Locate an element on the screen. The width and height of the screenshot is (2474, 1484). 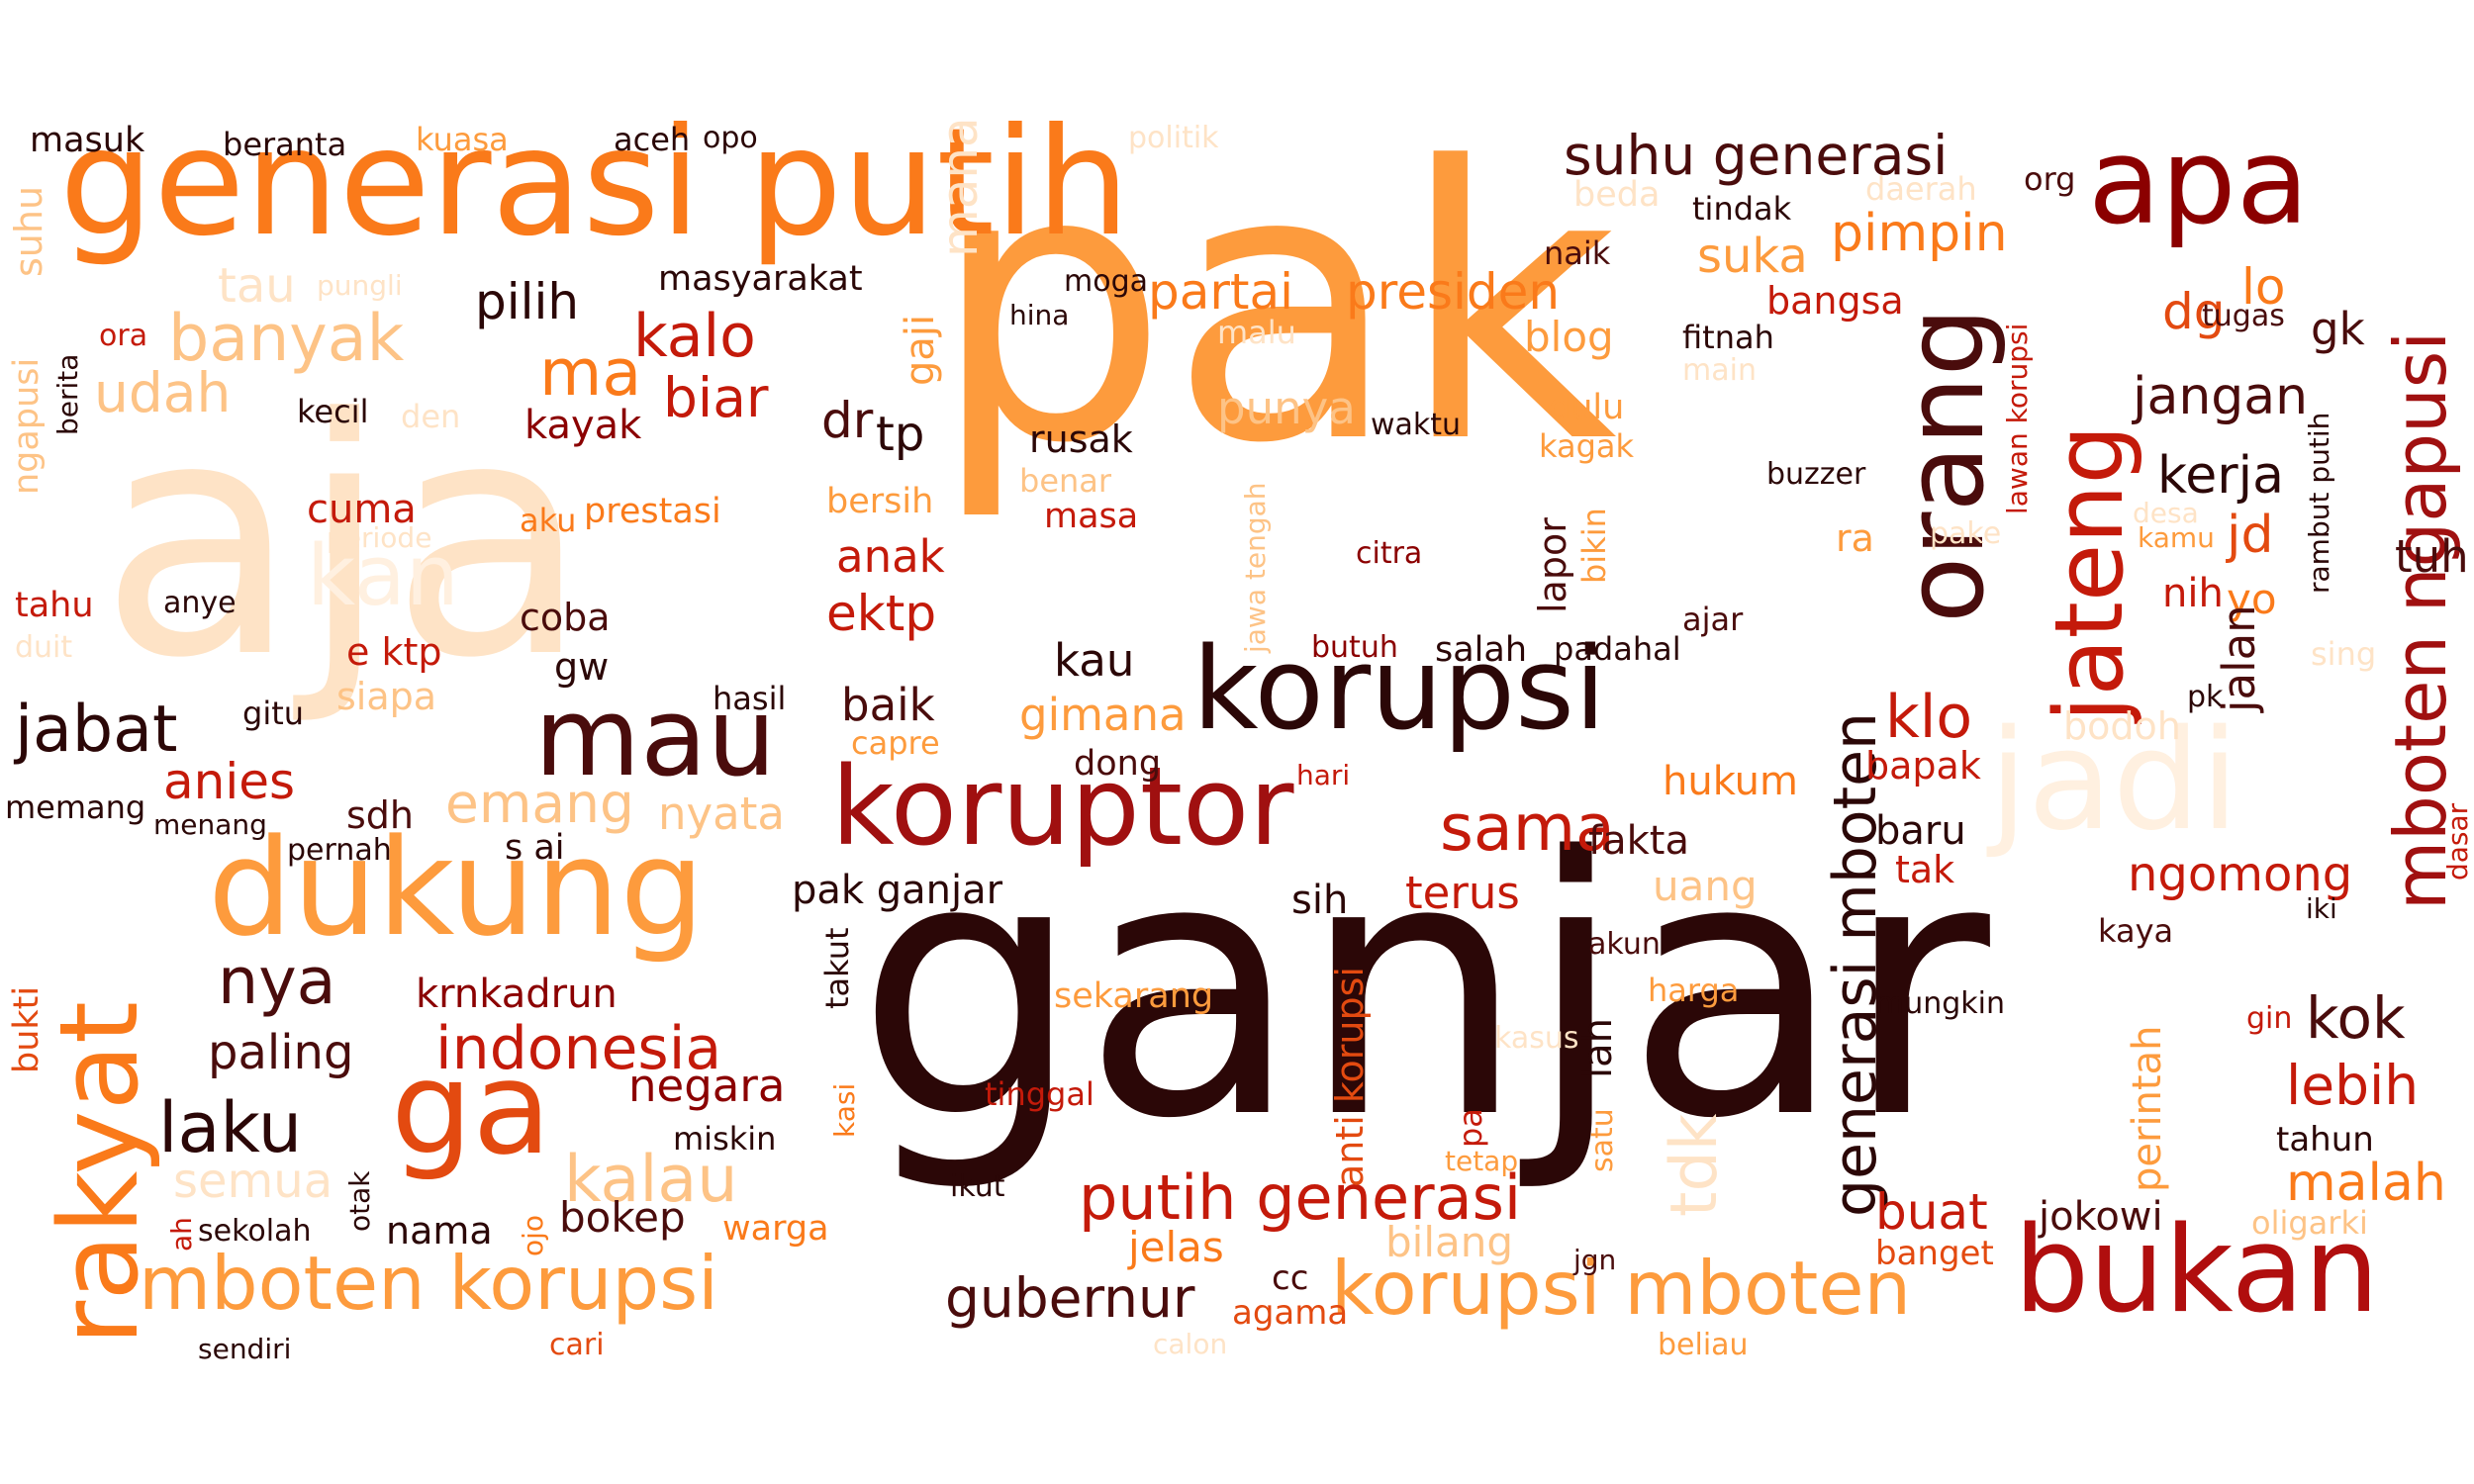
word-pungli: pungli is located at coordinates (360, 285).